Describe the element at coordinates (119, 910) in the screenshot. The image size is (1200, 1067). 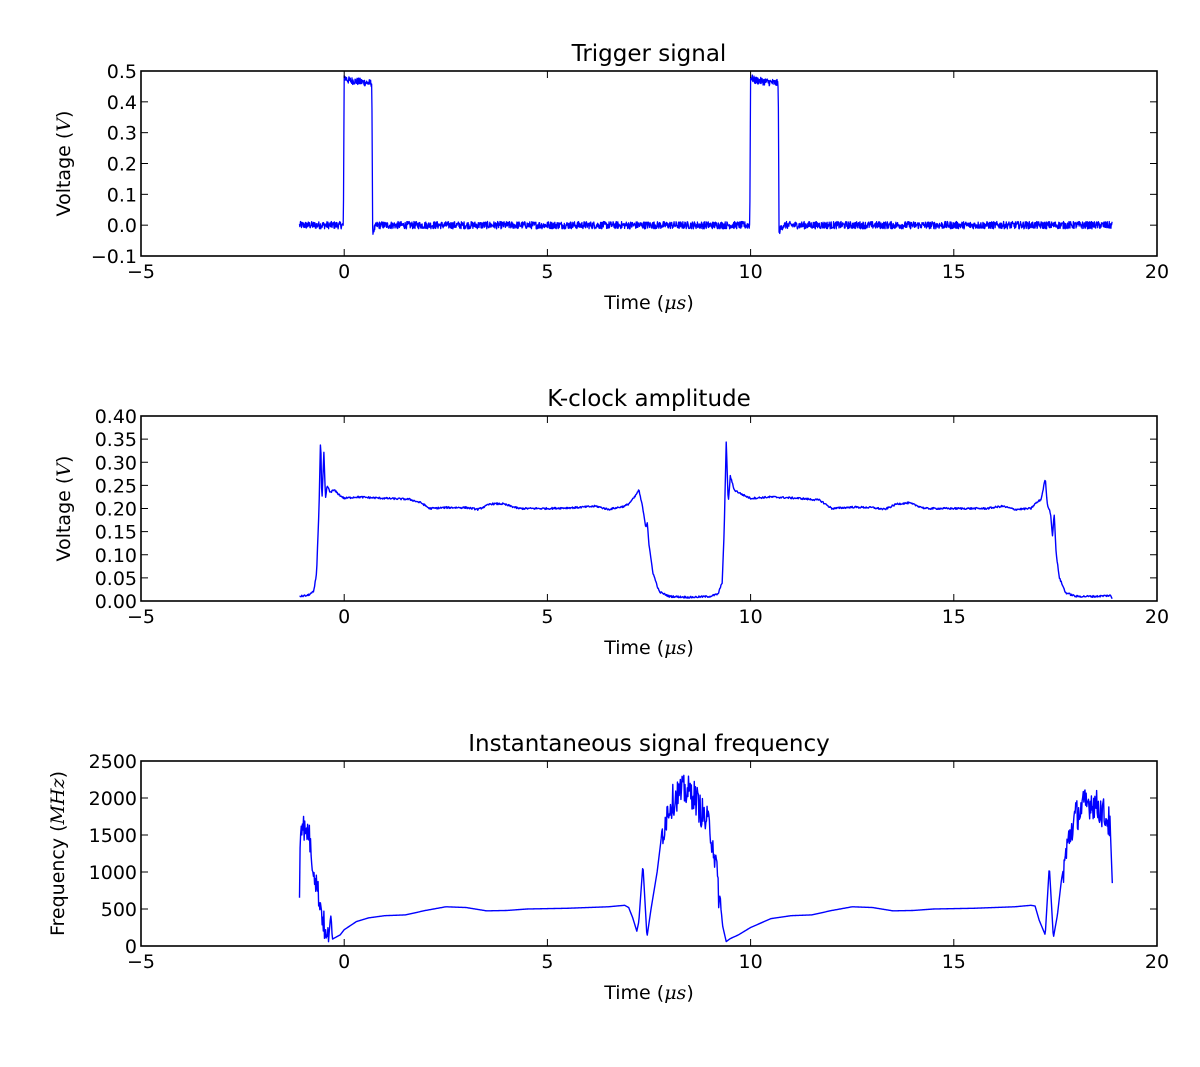
I see `y-tick-label: 500` at that location.